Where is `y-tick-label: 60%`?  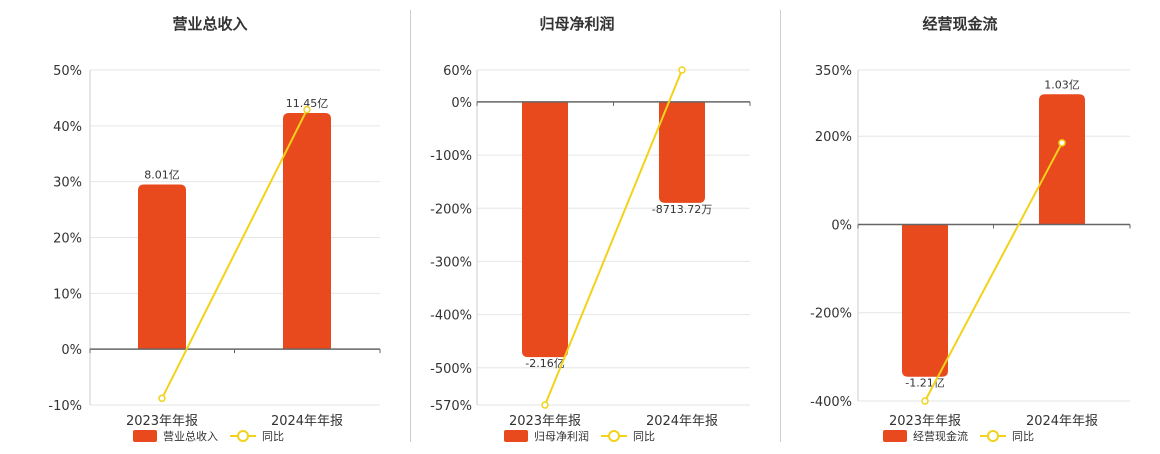 y-tick-label: 60% is located at coordinates (457, 71).